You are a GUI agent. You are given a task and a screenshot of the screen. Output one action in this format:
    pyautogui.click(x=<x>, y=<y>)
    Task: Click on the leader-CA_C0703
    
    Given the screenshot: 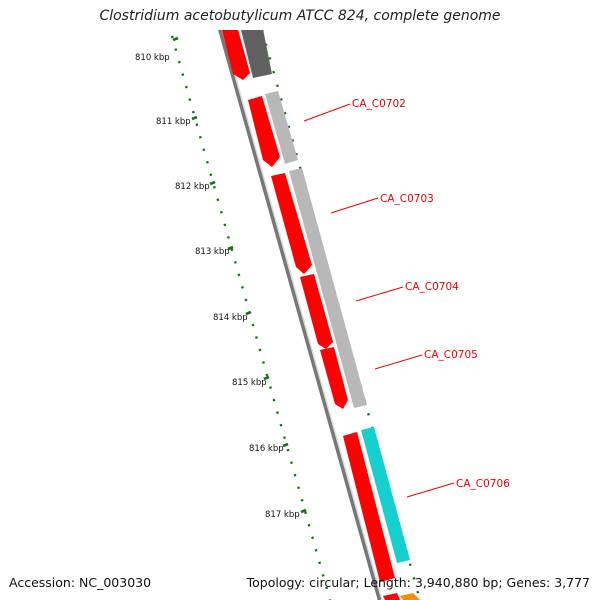 What is the action you would take?
    pyautogui.click(x=354, y=205)
    